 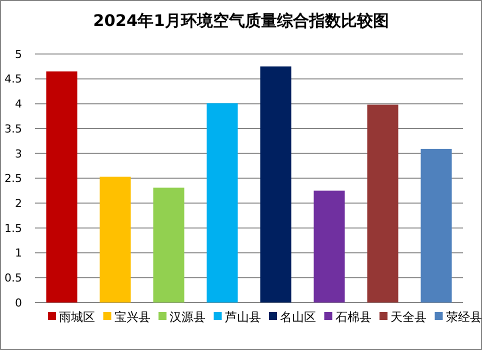 I want to click on legend-label: 宝兴县, so click(x=132, y=317).